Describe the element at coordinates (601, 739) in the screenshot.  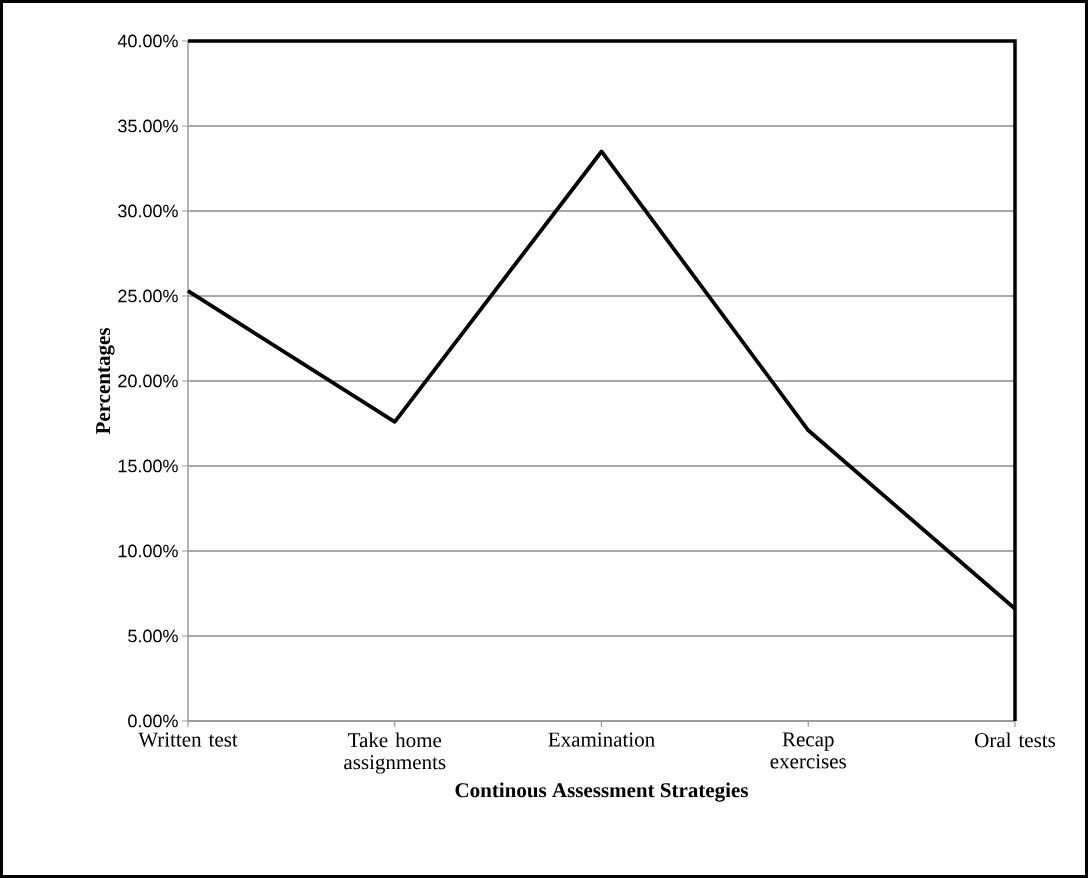
I see `x-tick-label: Examination` at that location.